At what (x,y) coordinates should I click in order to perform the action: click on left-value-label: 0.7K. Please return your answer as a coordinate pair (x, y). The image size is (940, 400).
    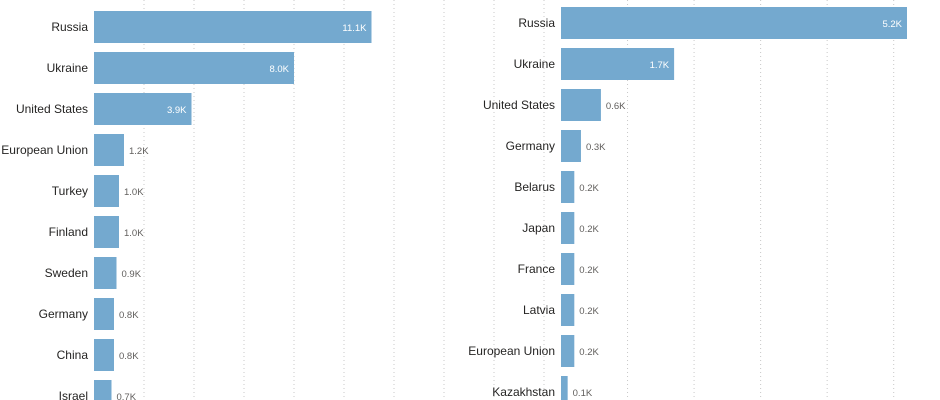
    Looking at the image, I should click on (127, 396).